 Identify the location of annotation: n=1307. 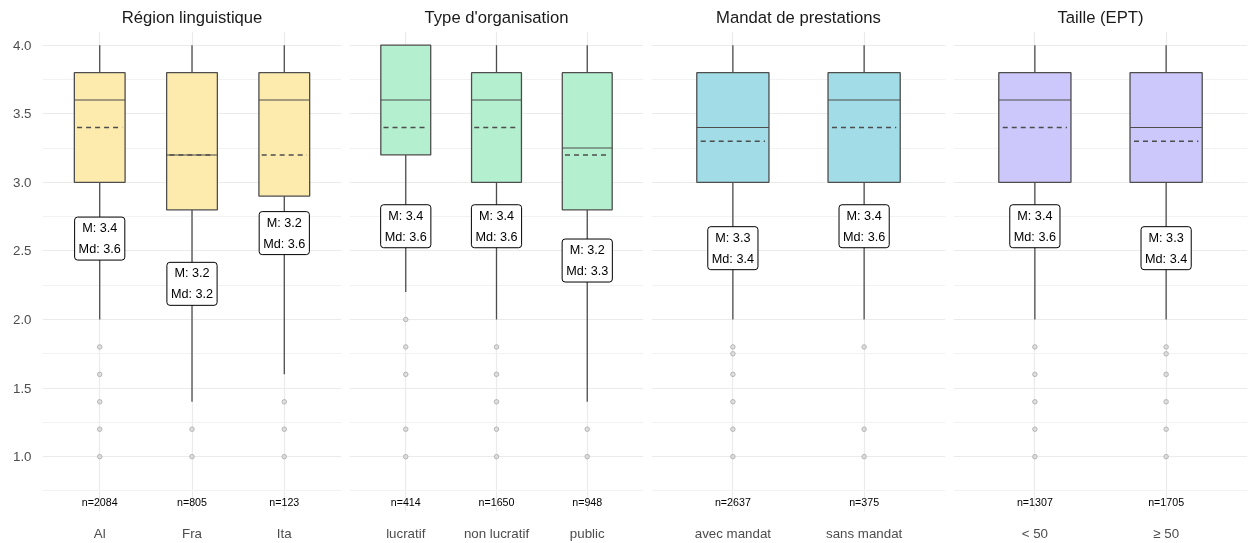
(1034, 501).